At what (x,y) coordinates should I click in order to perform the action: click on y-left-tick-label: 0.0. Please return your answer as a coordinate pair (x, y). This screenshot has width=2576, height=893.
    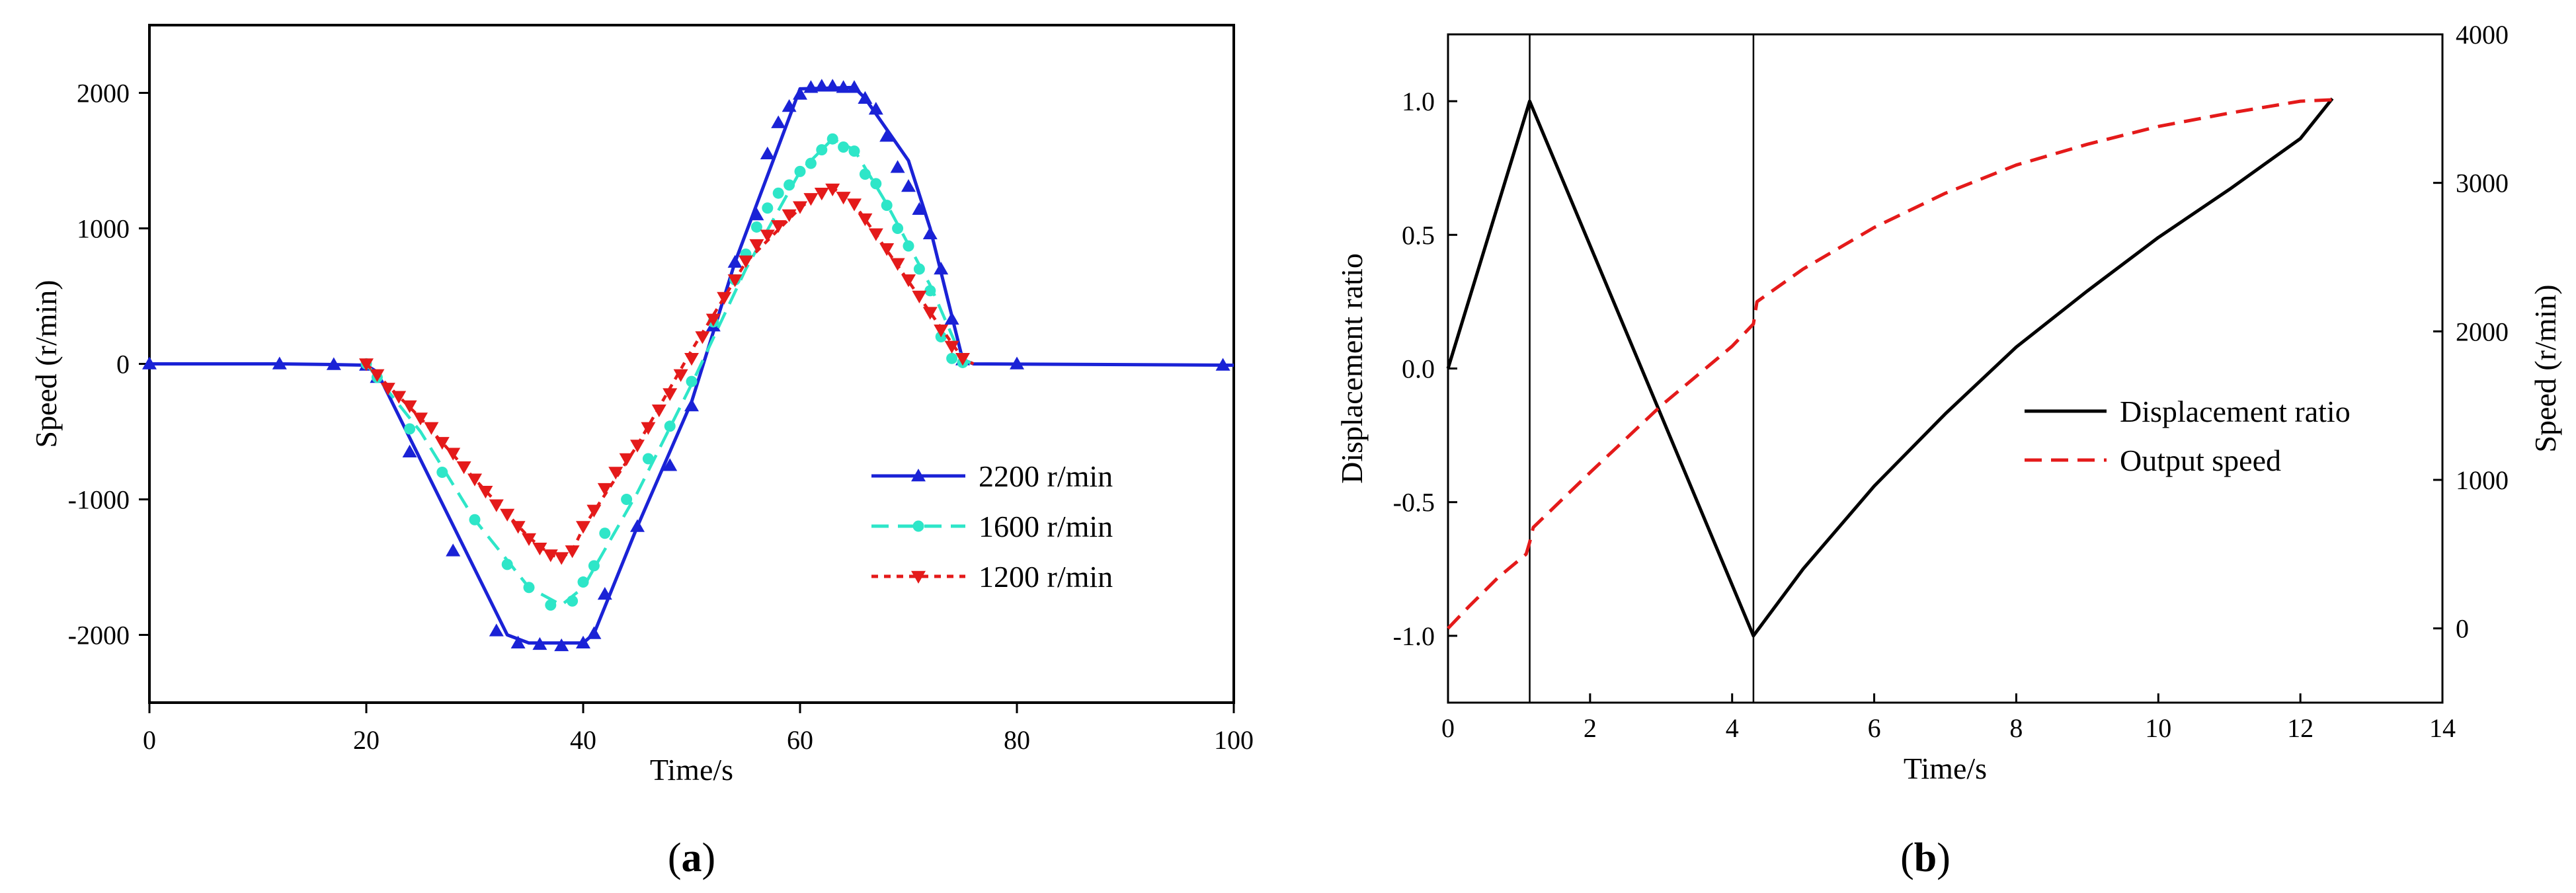
    Looking at the image, I should click on (1418, 369).